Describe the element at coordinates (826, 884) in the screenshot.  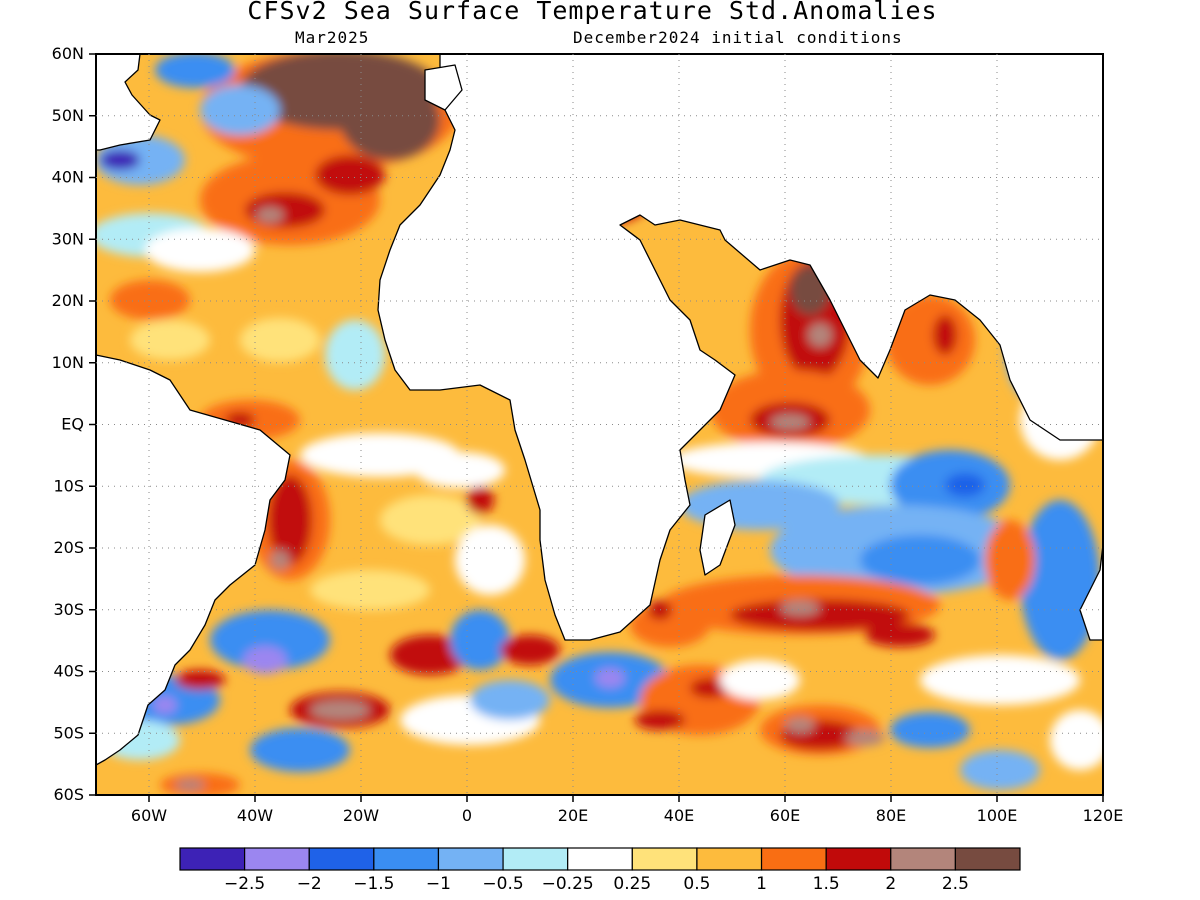
I see `colorbar-label: 1.5` at that location.